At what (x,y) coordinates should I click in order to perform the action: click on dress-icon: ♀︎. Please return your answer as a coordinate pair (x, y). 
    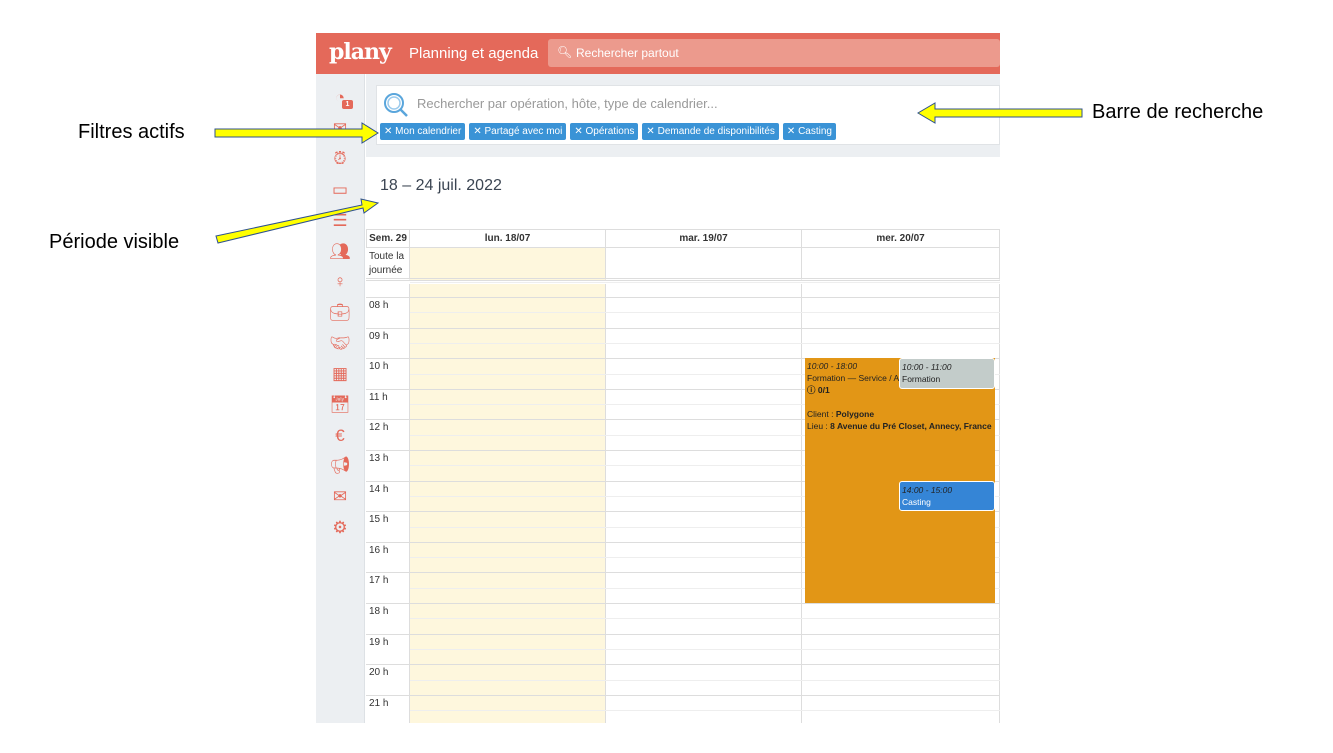
    Looking at the image, I should click on (340, 282).